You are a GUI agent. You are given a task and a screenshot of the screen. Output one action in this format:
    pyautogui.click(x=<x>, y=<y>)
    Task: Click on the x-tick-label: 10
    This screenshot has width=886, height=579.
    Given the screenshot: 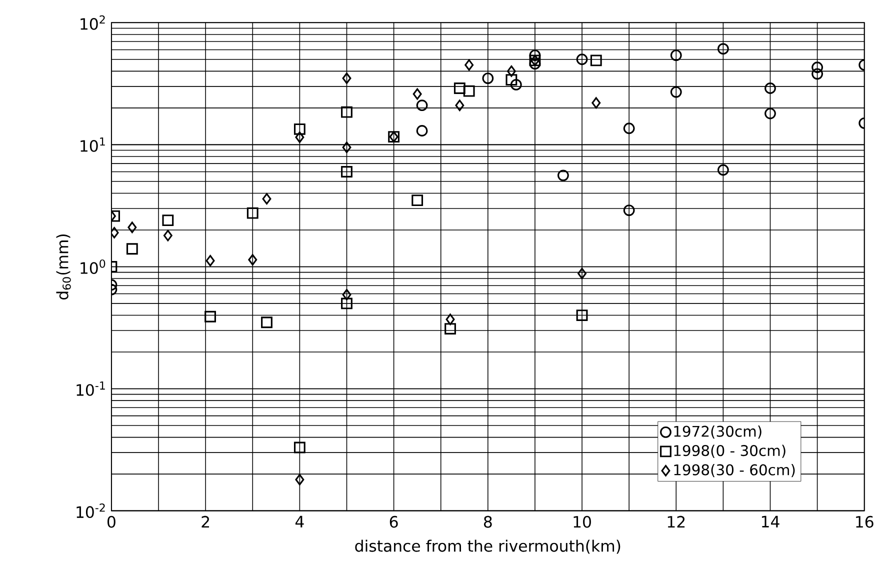 What is the action you would take?
    pyautogui.click(x=582, y=522)
    